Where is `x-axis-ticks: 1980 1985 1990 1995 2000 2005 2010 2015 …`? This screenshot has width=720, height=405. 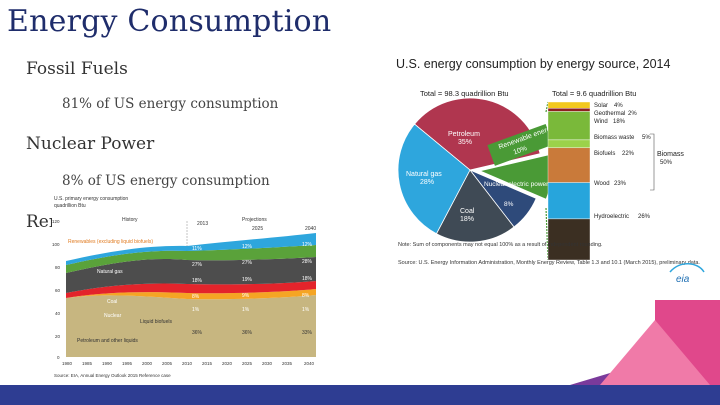
x-axis-ticks: 1980 1985 1990 1995 2000 2005 2010 2015 … is located at coordinates (188, 363).